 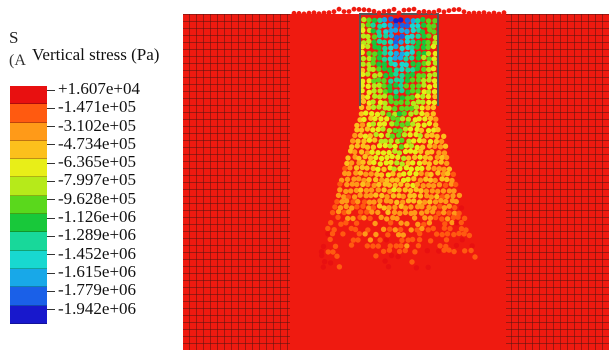 I want to click on legend-label: -7.997e+05, so click(x=93, y=180).